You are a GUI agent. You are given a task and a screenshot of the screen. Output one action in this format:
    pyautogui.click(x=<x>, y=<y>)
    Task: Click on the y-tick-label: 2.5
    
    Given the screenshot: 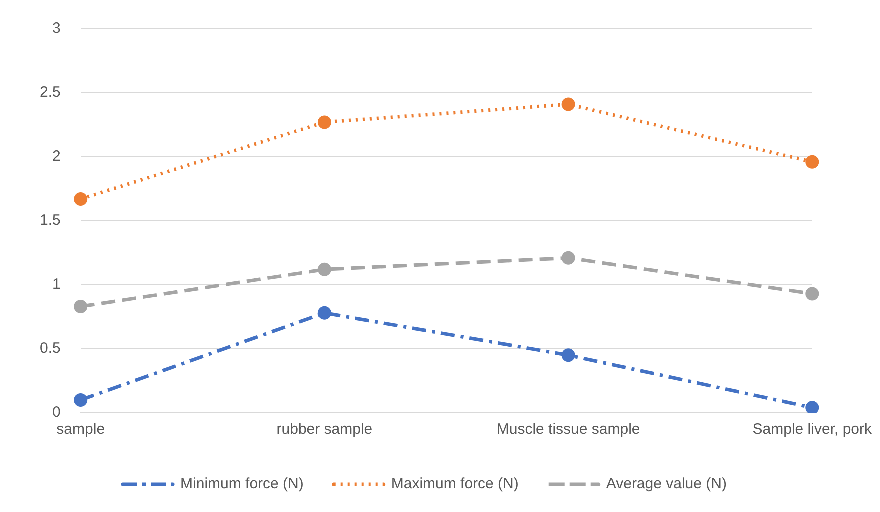 What is the action you would take?
    pyautogui.click(x=50, y=93)
    